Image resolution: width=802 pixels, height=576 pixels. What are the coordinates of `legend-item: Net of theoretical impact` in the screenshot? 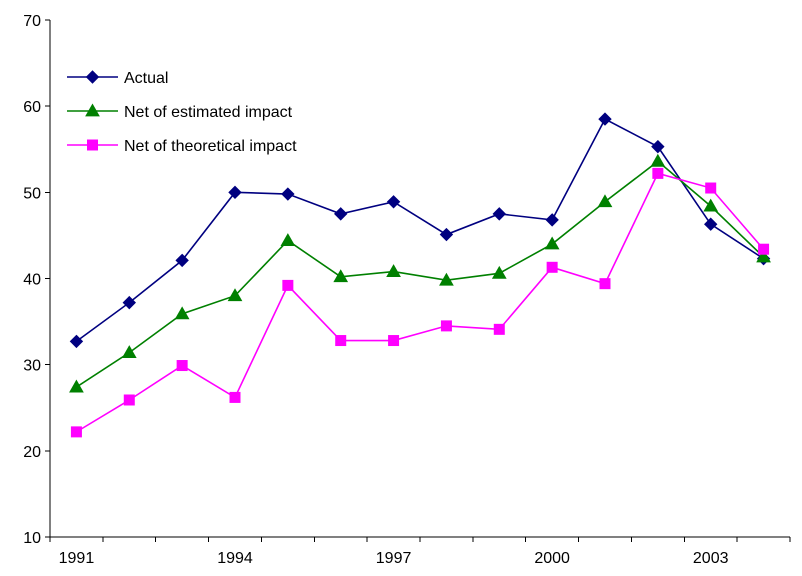 It's located at (182, 146).